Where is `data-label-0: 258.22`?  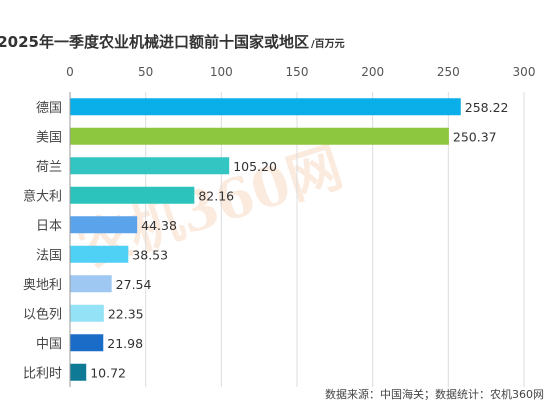
data-label-0: 258.22 is located at coordinates (487, 107).